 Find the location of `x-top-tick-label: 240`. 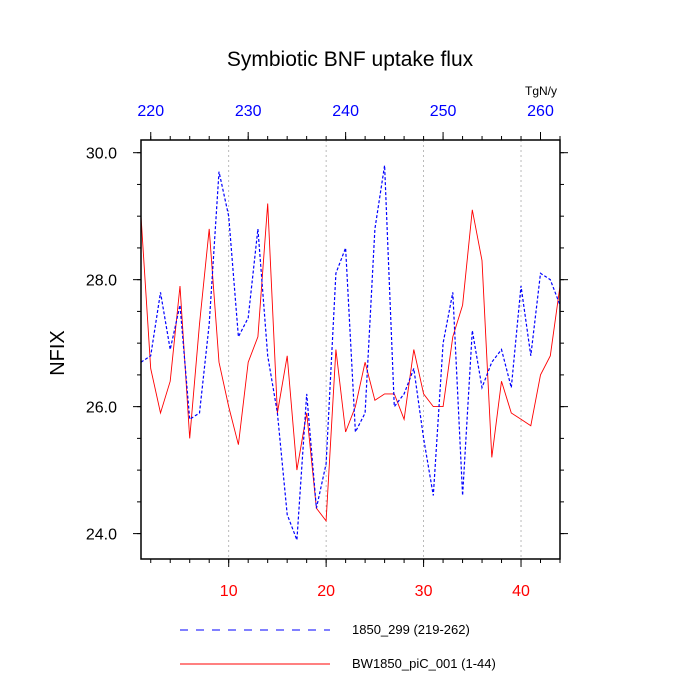

x-top-tick-label: 240 is located at coordinates (345, 111).